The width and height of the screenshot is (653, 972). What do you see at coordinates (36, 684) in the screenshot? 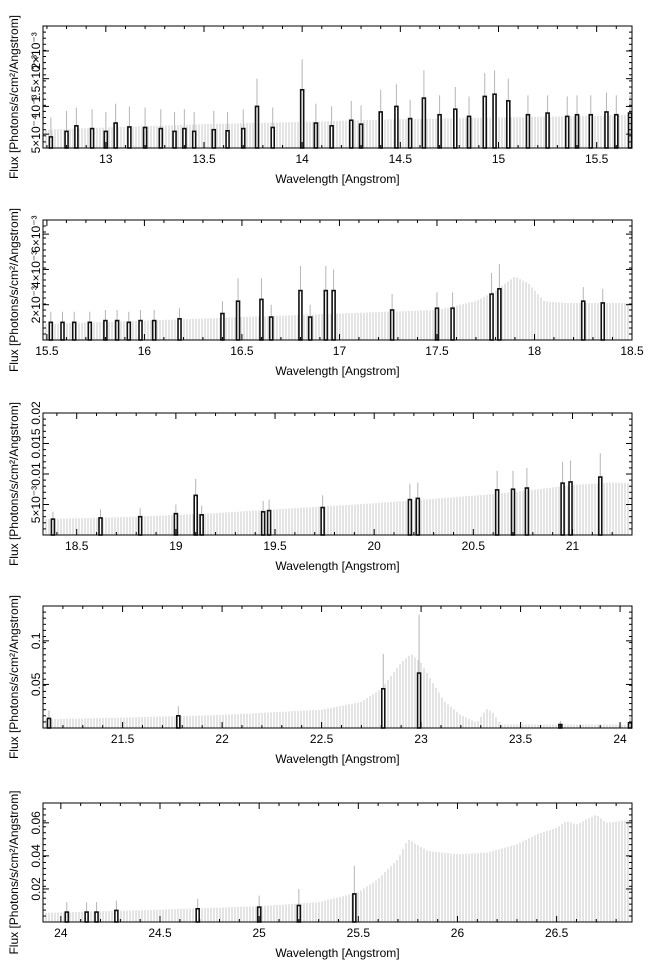
I see `y-tick-label: 0.05` at bounding box center [36, 684].